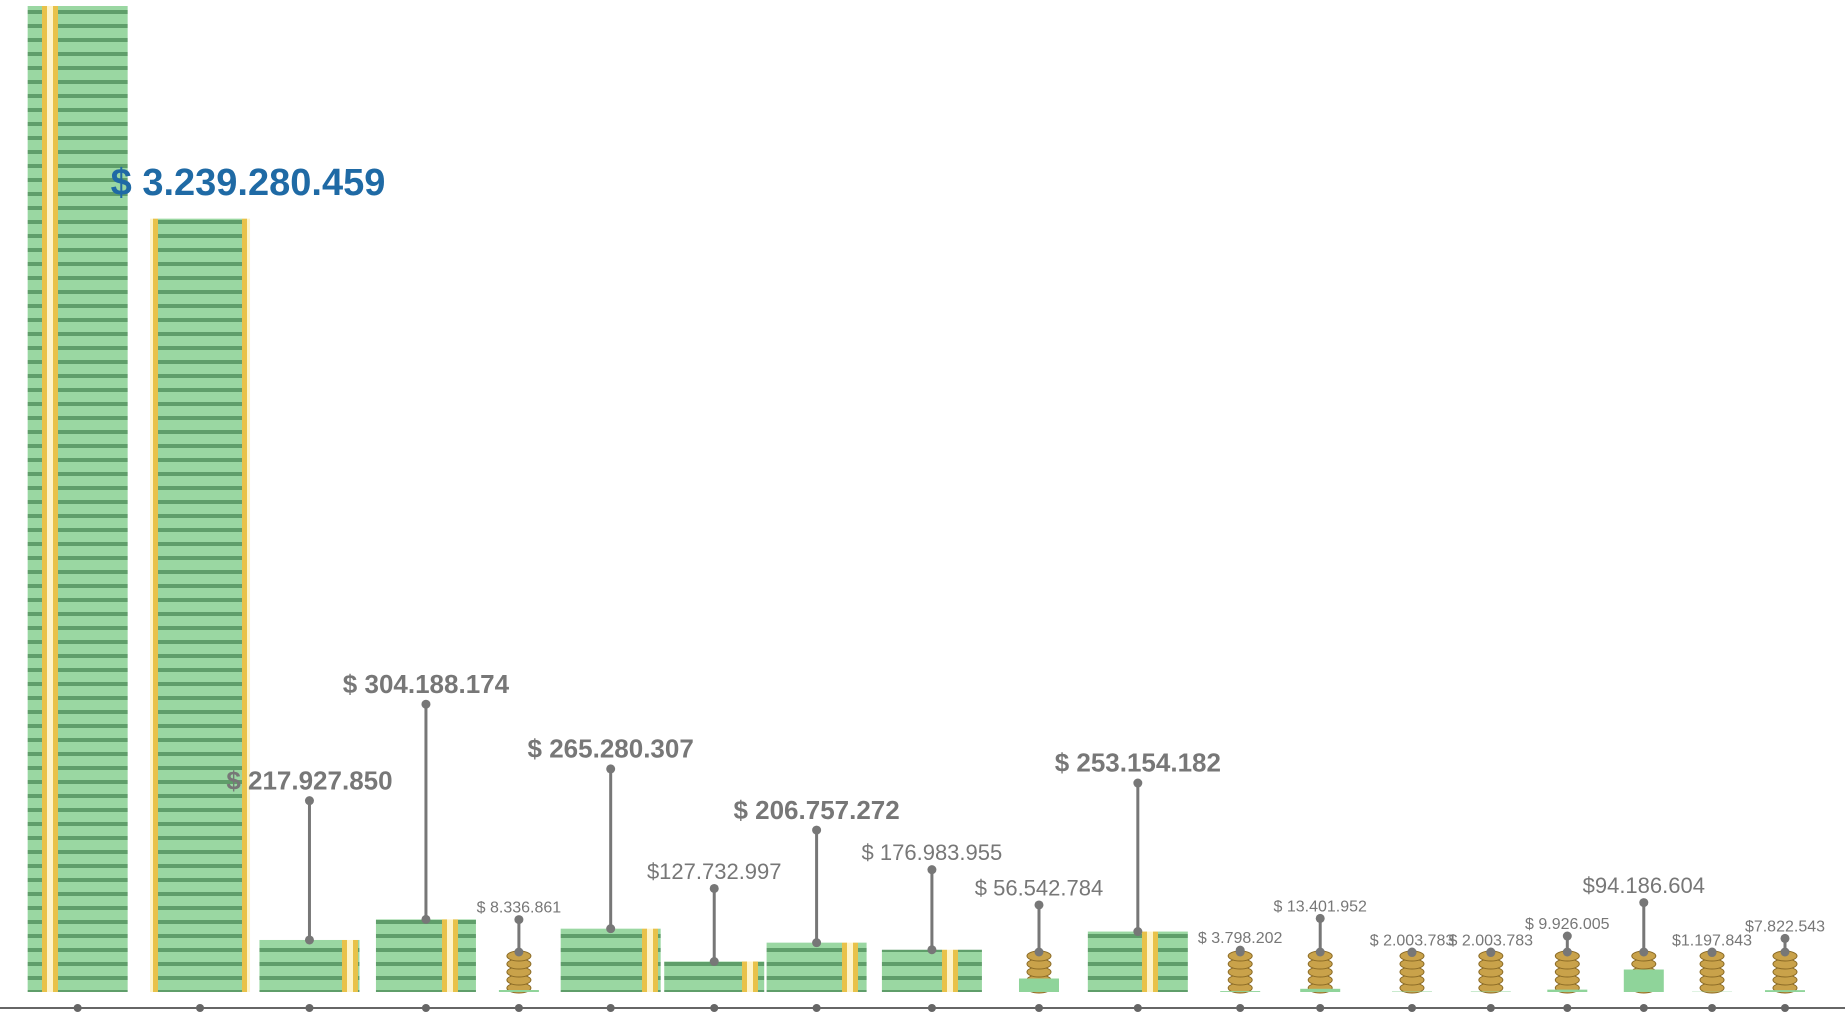 The image size is (1845, 1016). What do you see at coordinates (309, 780) in the screenshot?
I see `value-label: $ 217.927.850` at bounding box center [309, 780].